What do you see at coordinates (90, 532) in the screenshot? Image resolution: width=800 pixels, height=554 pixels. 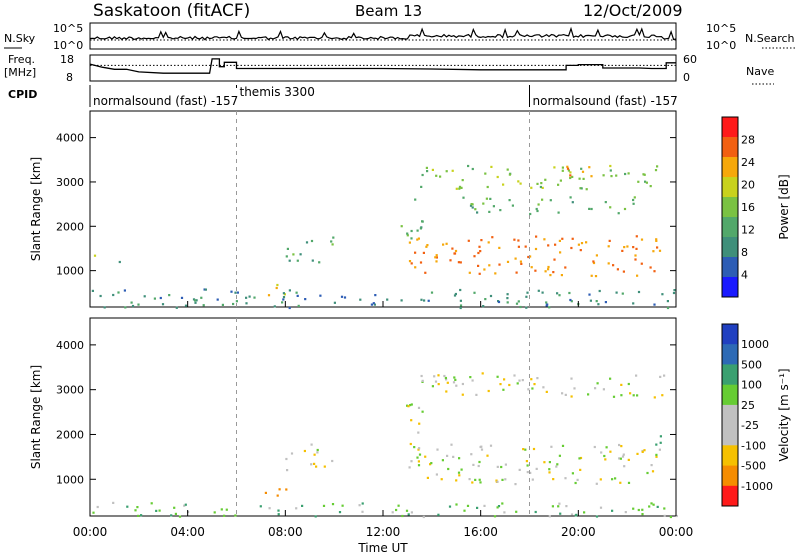 I see `x-tick-label: 00:00` at bounding box center [90, 532].